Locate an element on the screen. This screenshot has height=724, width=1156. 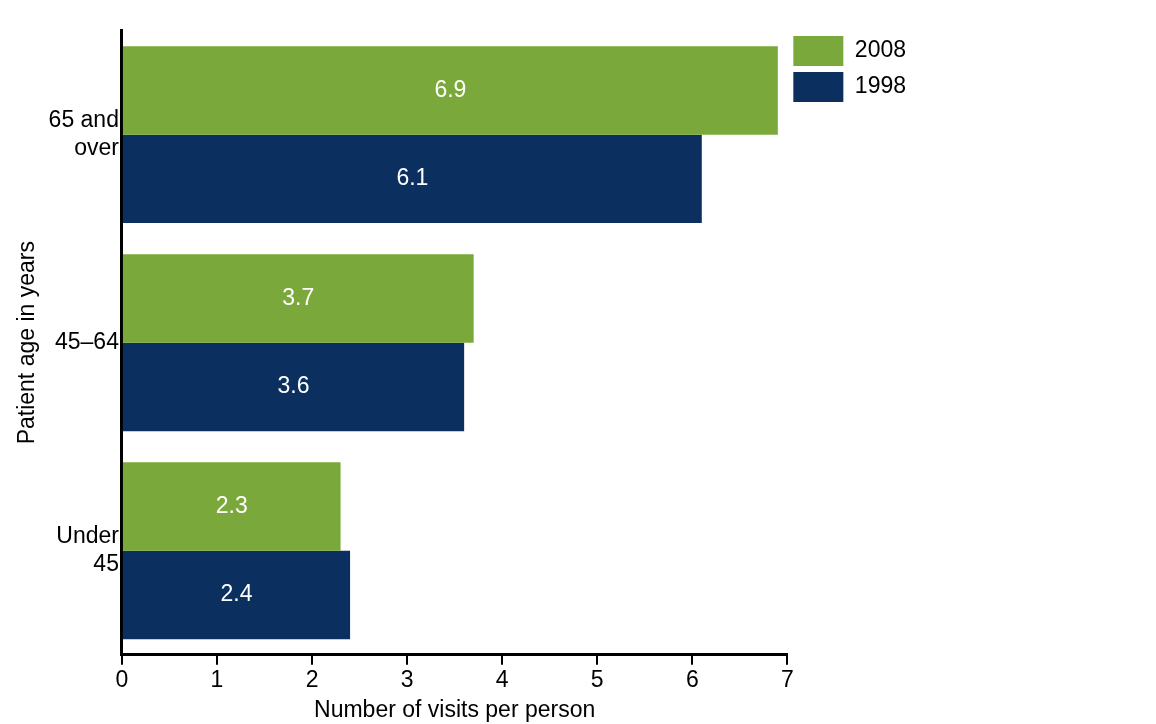
x-tick-label: 5 is located at coordinates (597, 678).